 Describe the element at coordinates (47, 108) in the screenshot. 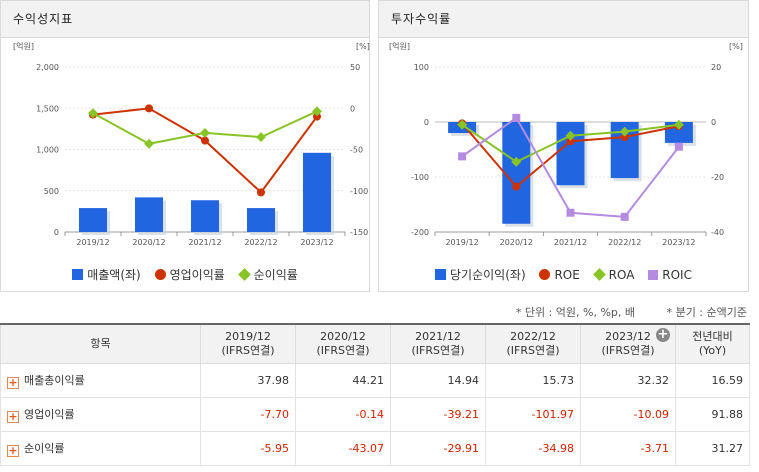

I see `left-tick-label: 1,500` at that location.